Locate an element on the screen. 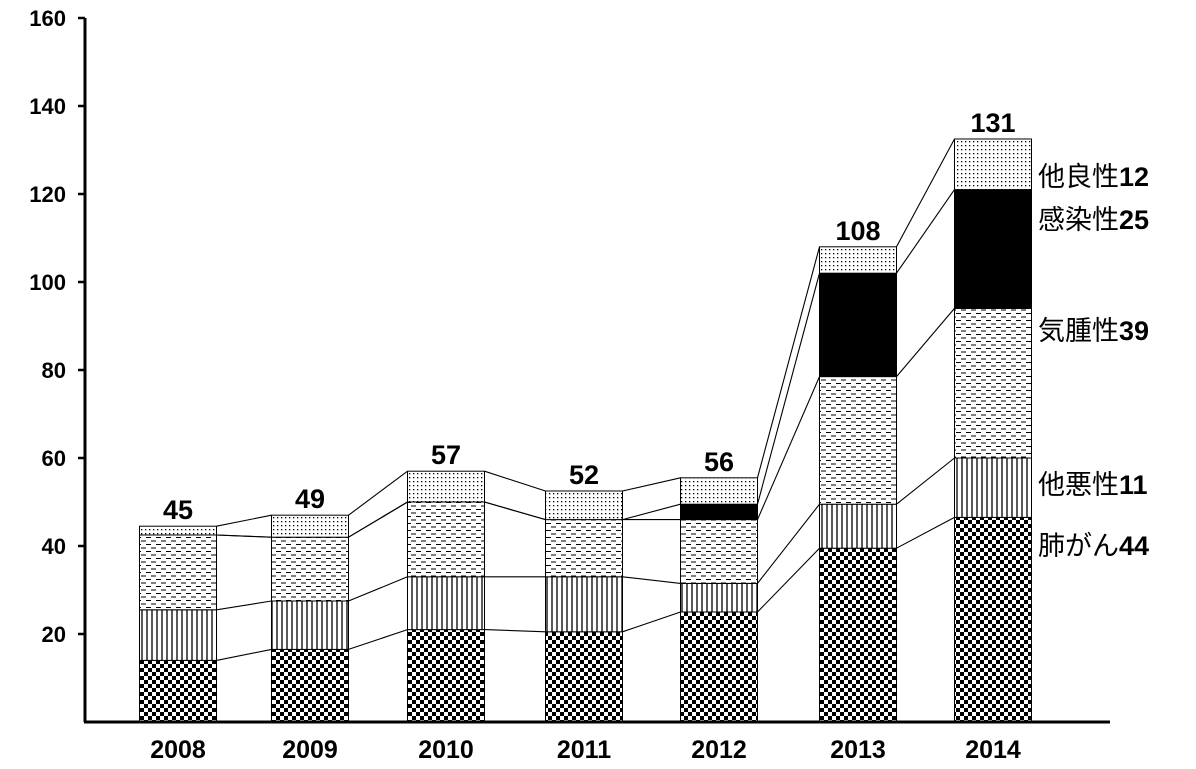 This screenshot has width=1196, height=769. connector-感染性-2009 is located at coordinates (378, 519).